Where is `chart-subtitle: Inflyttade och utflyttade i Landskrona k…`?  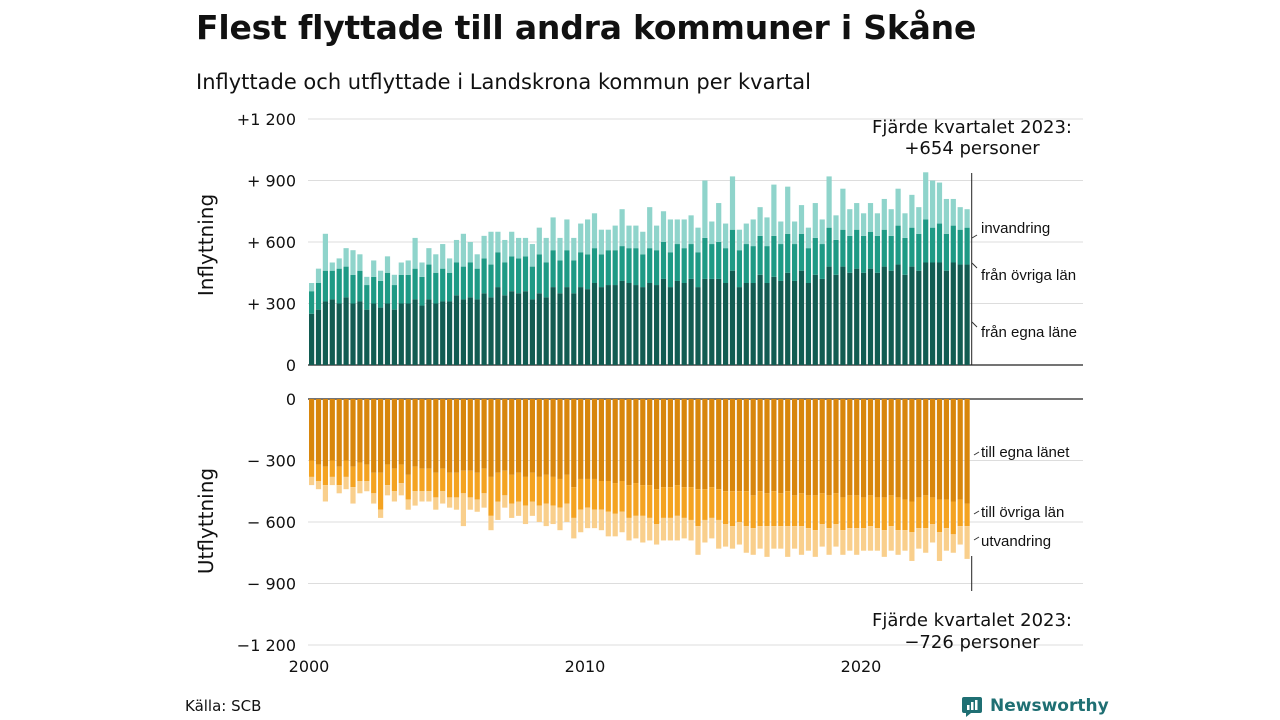 chart-subtitle: Inflyttade och utflyttade i Landskrona k… is located at coordinates (504, 82).